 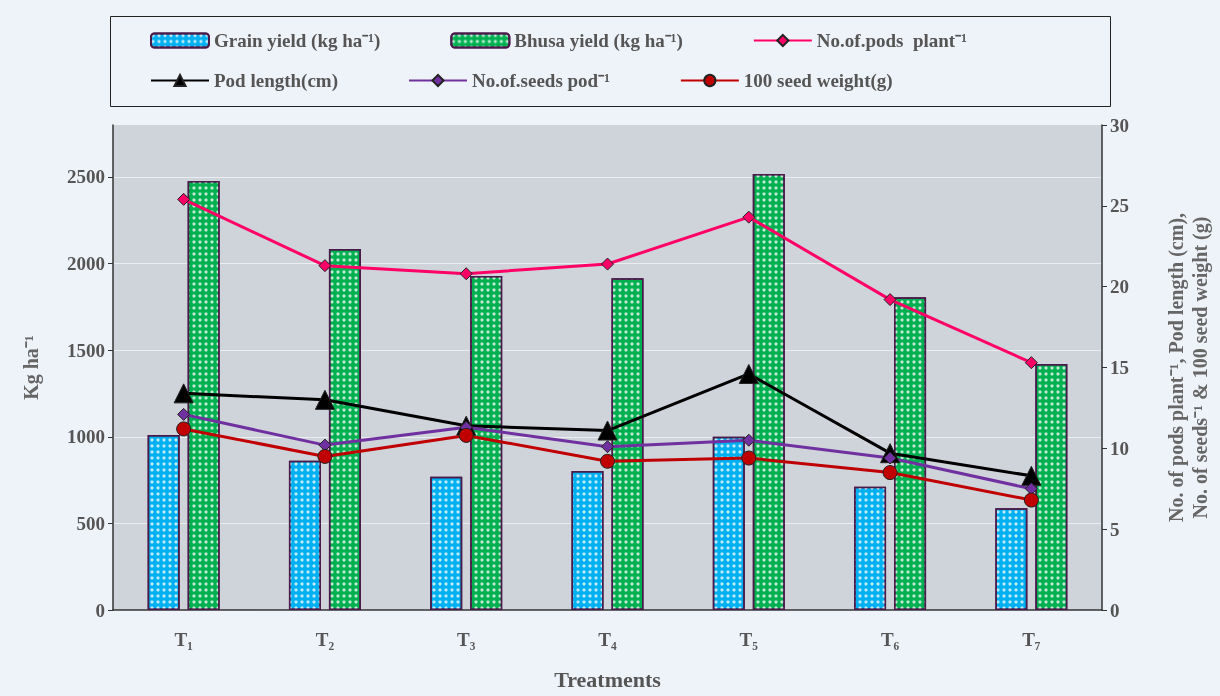 What do you see at coordinates (466, 639) in the screenshot?
I see `x-tick-label: T₃` at bounding box center [466, 639].